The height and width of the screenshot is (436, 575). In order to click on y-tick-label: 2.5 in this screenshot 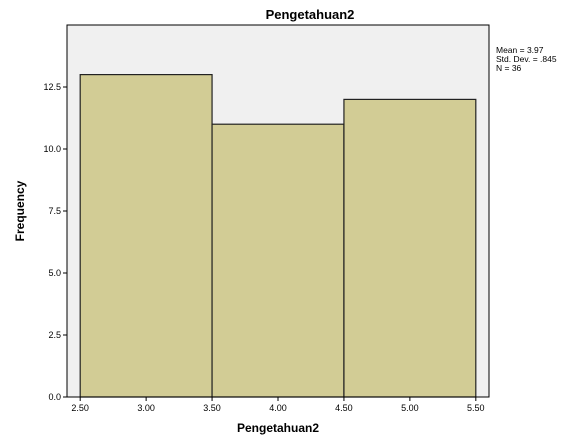, I will do `click(54, 335)`.